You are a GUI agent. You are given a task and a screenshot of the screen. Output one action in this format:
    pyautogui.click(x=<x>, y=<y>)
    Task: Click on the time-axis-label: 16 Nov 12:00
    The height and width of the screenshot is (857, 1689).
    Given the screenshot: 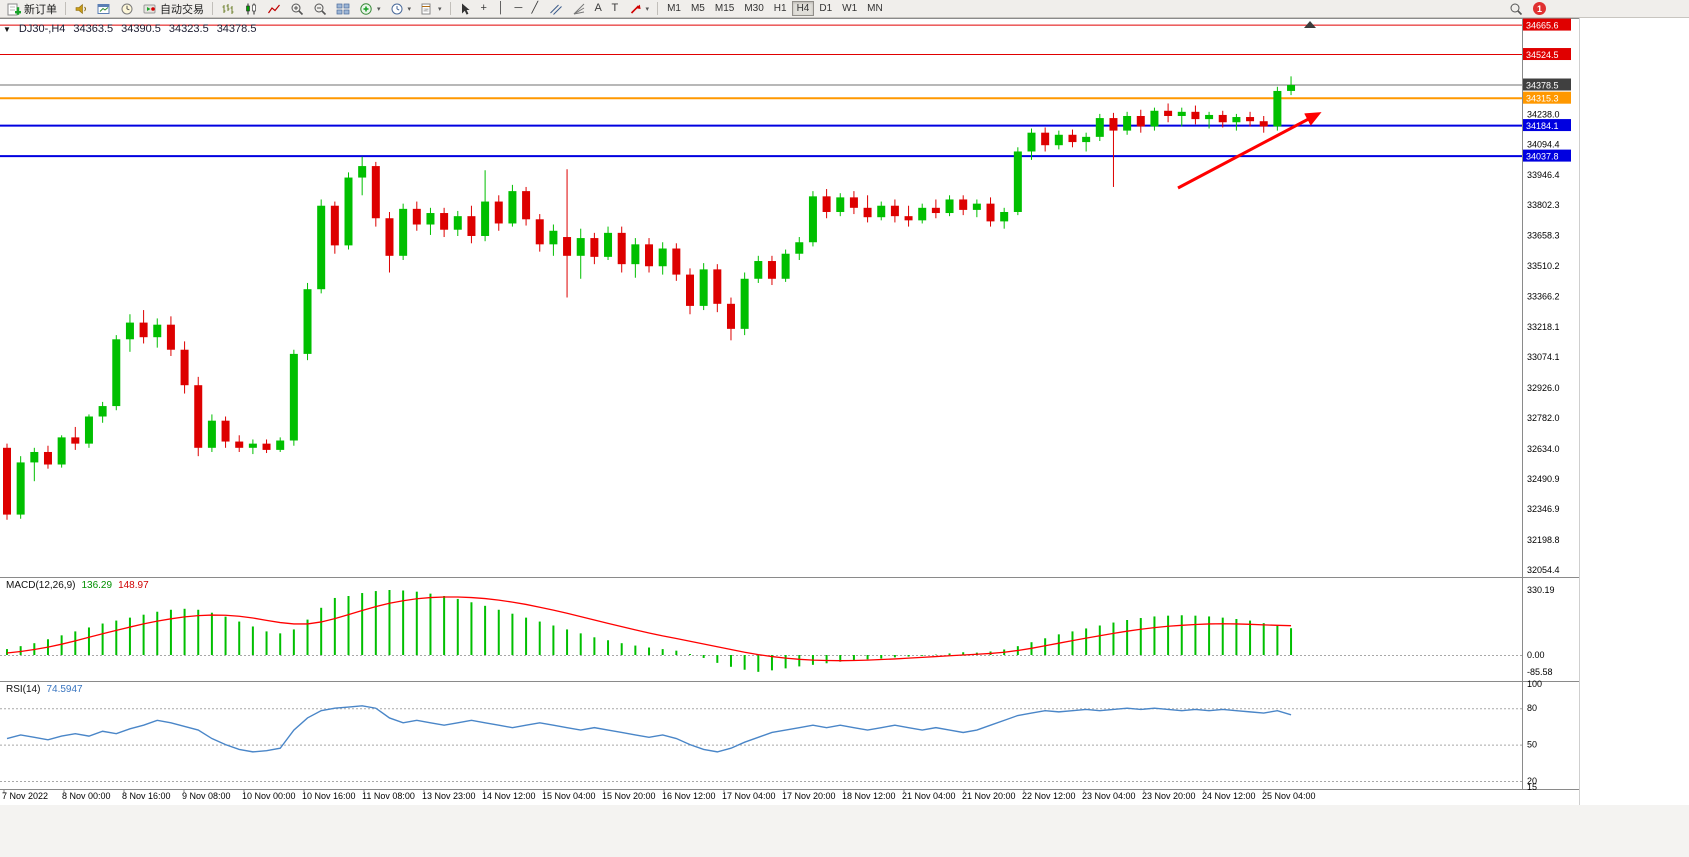 What is the action you would take?
    pyautogui.click(x=689, y=796)
    